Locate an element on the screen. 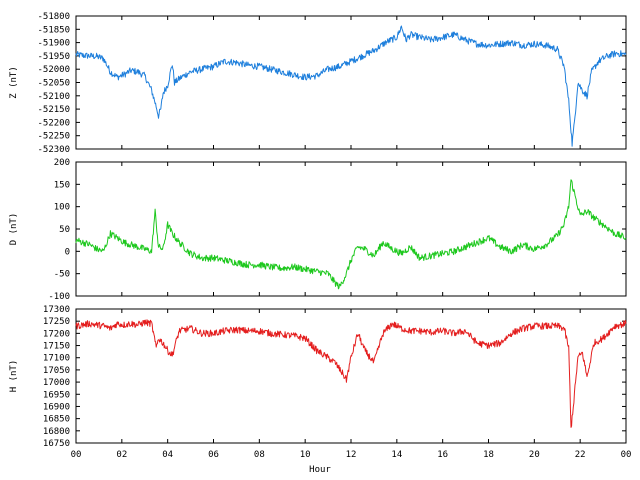 The height and width of the screenshot is (480, 640). x-tick-label-10: 20 is located at coordinates (534, 455).